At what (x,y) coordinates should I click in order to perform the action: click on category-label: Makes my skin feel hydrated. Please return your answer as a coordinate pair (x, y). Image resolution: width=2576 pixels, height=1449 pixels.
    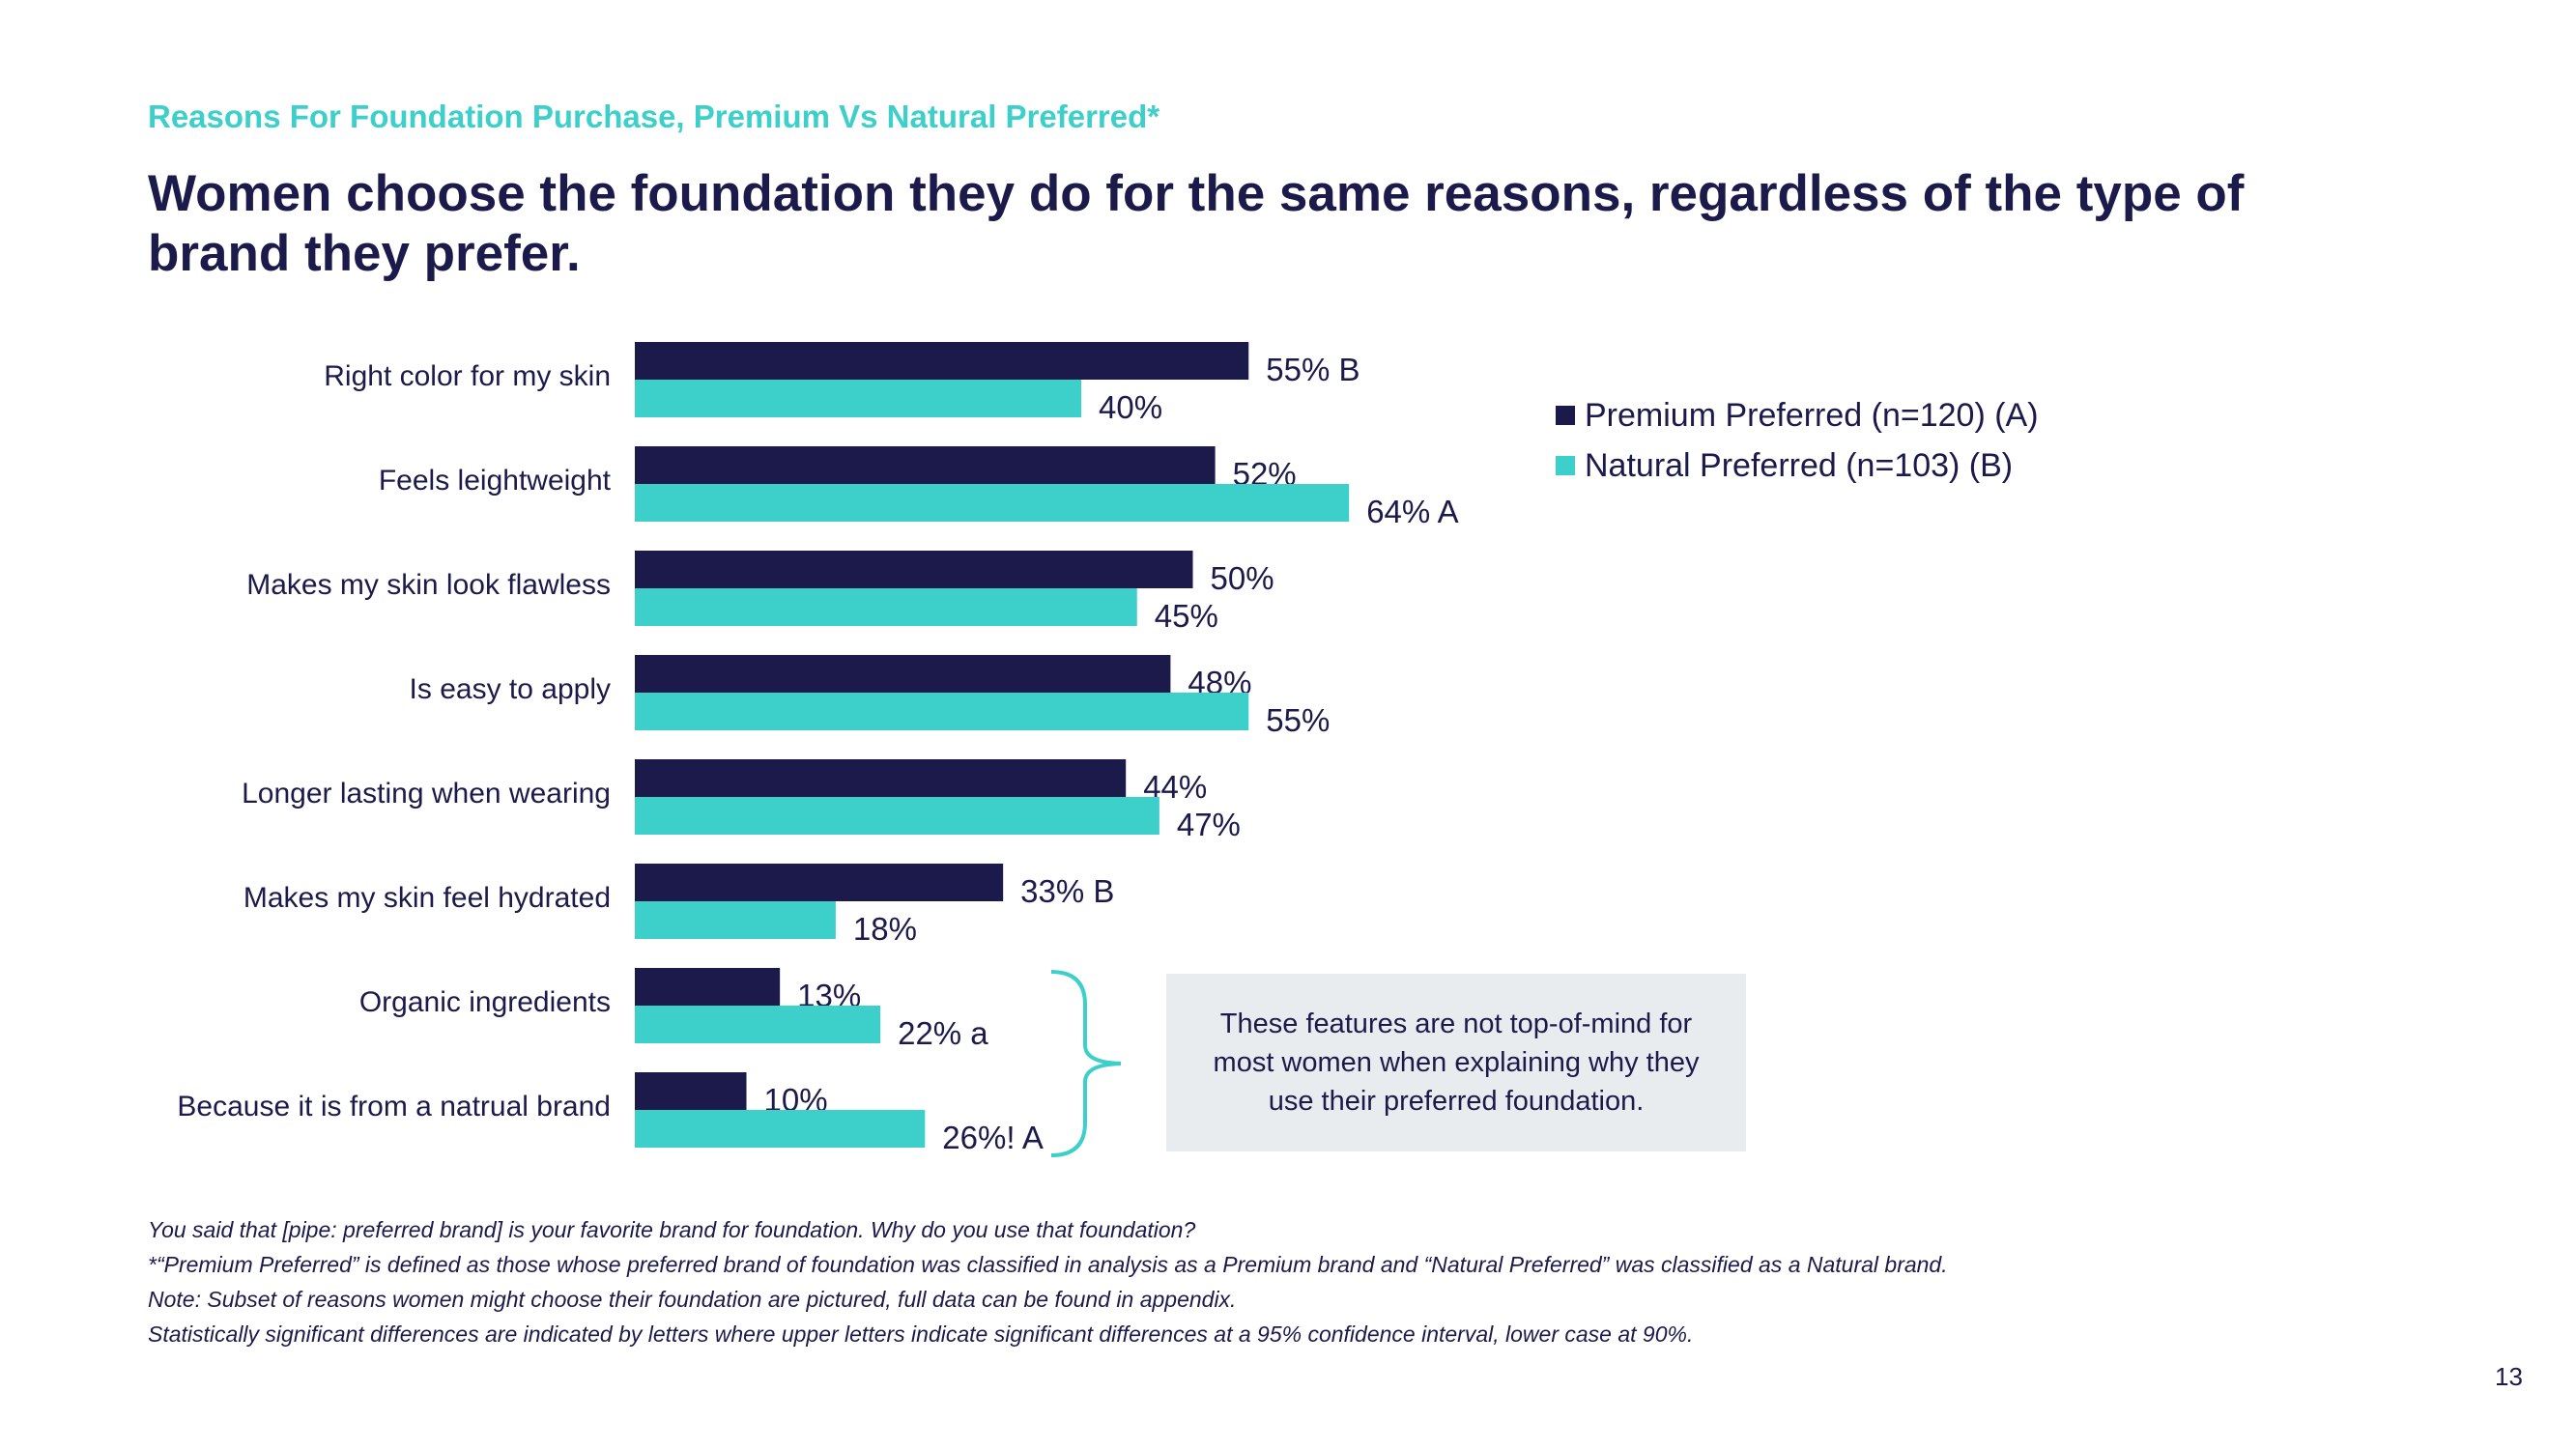
    Looking at the image, I should click on (427, 898).